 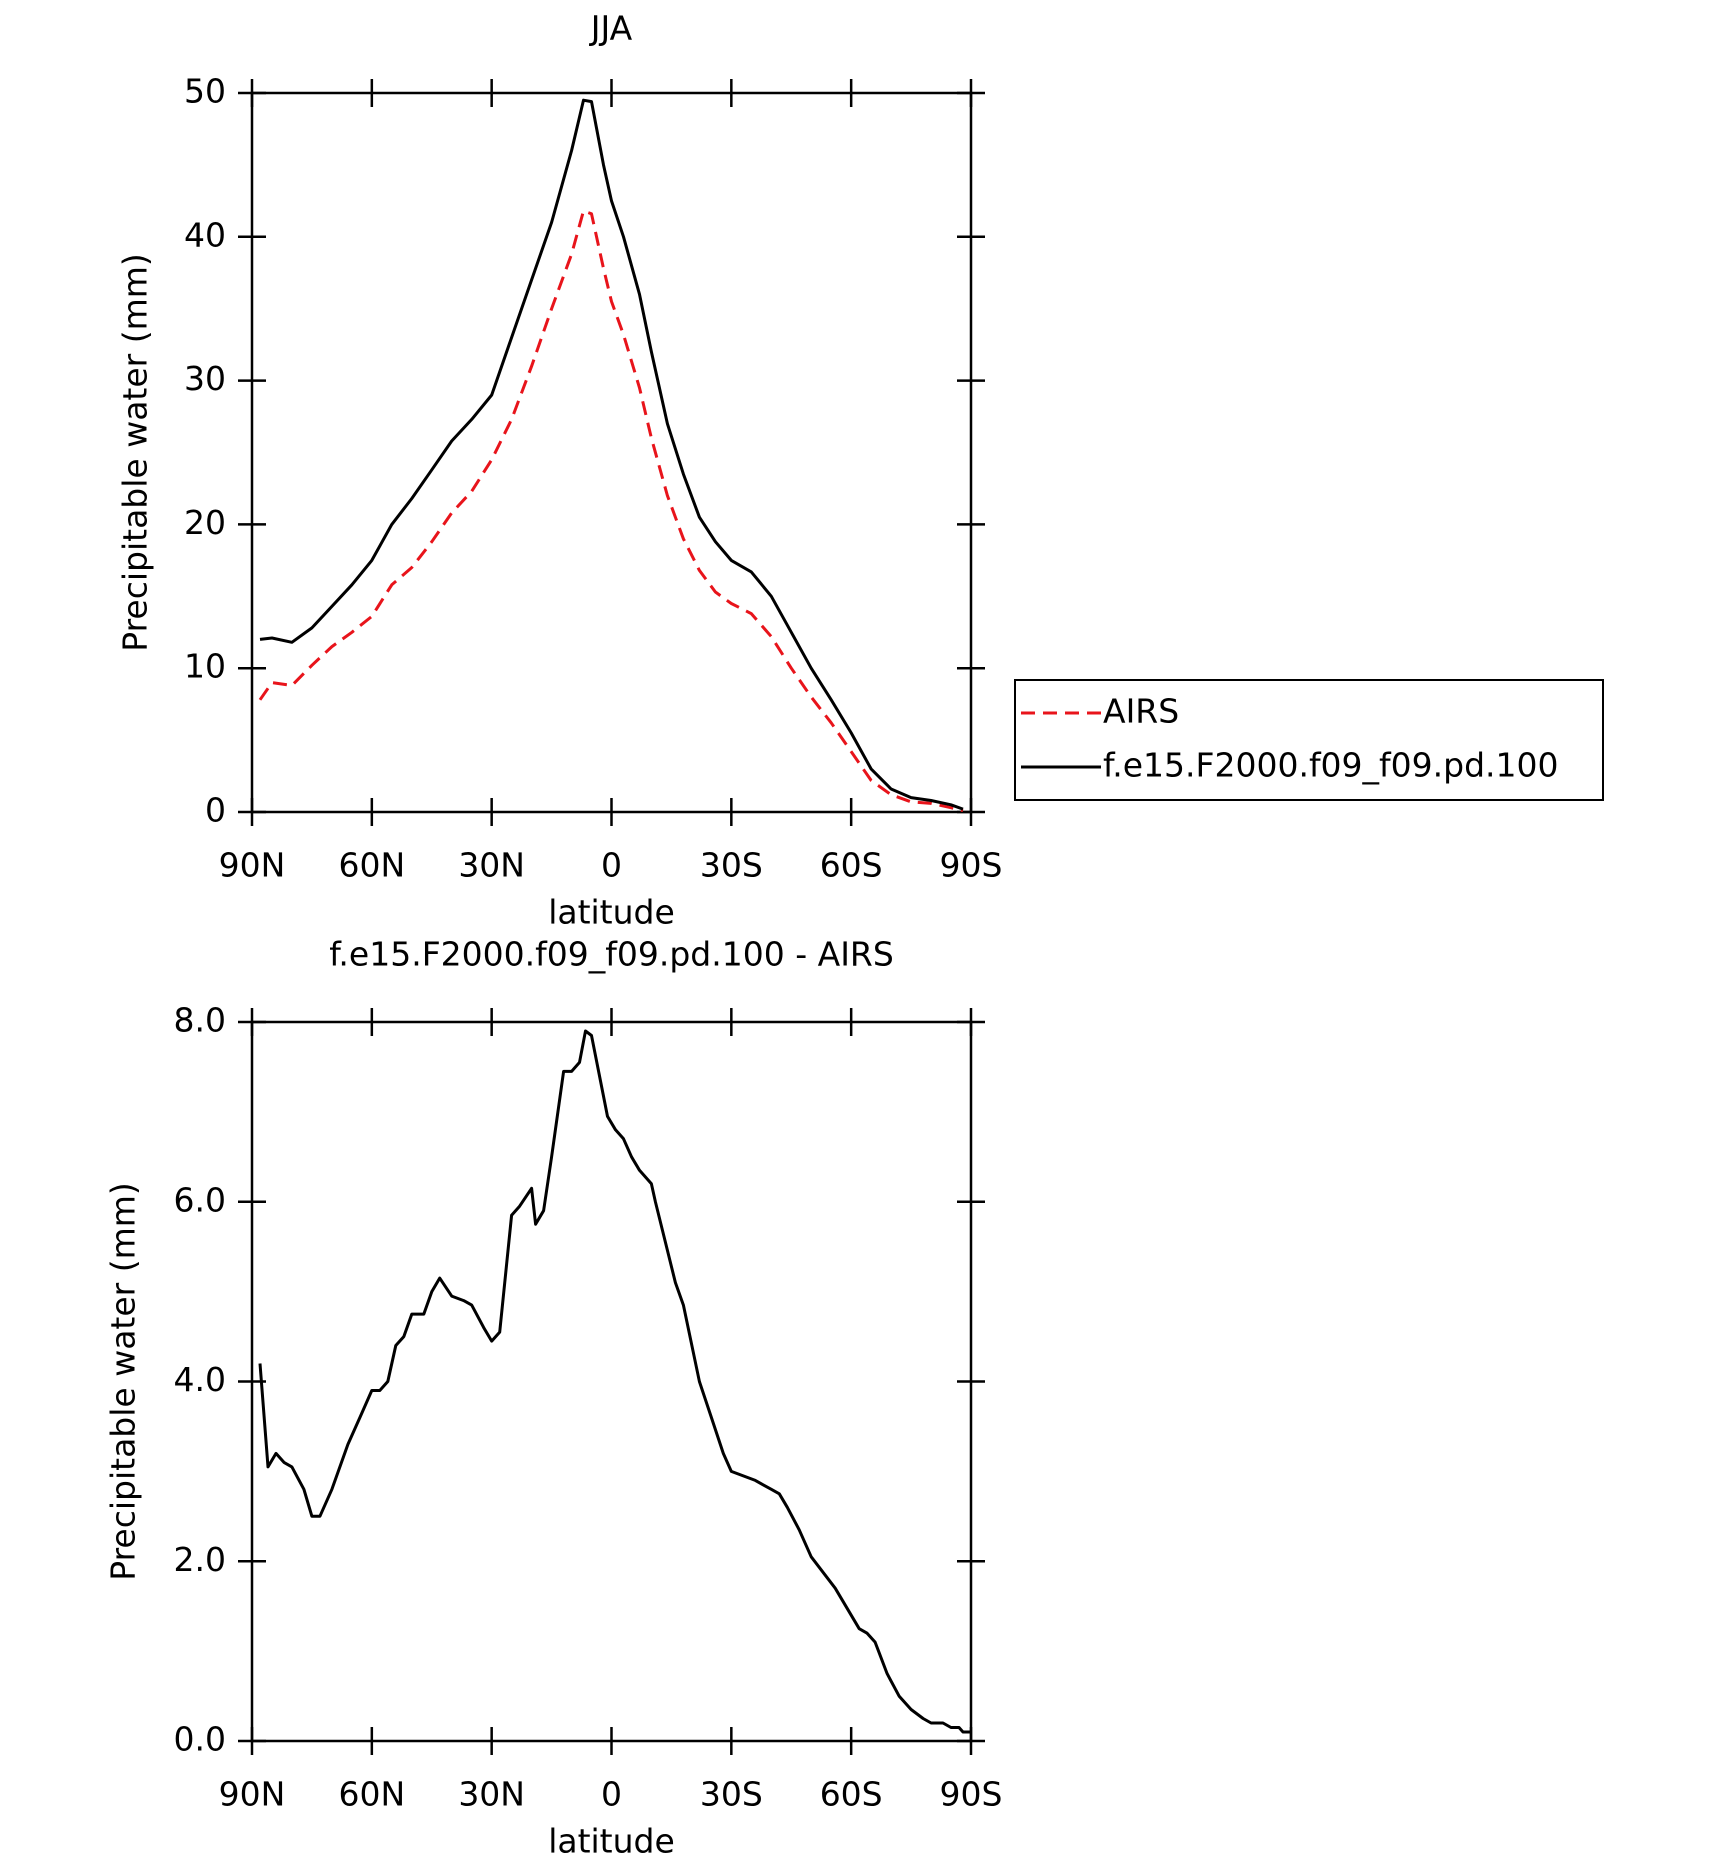 What do you see at coordinates (205, 666) in the screenshot?
I see `y-tick-label: 10` at bounding box center [205, 666].